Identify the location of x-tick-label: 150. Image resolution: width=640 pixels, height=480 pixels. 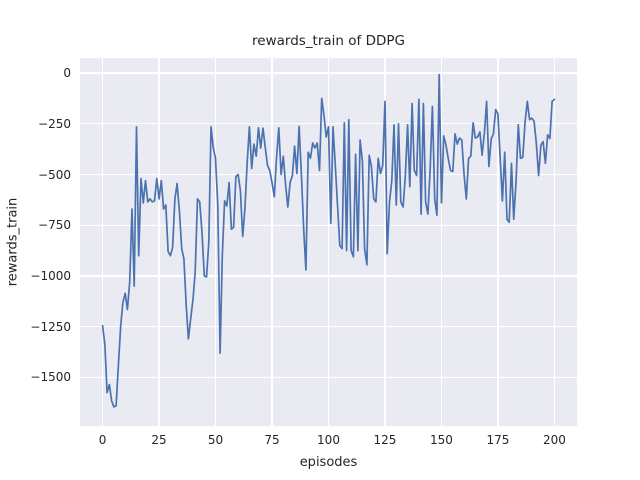
(441, 440).